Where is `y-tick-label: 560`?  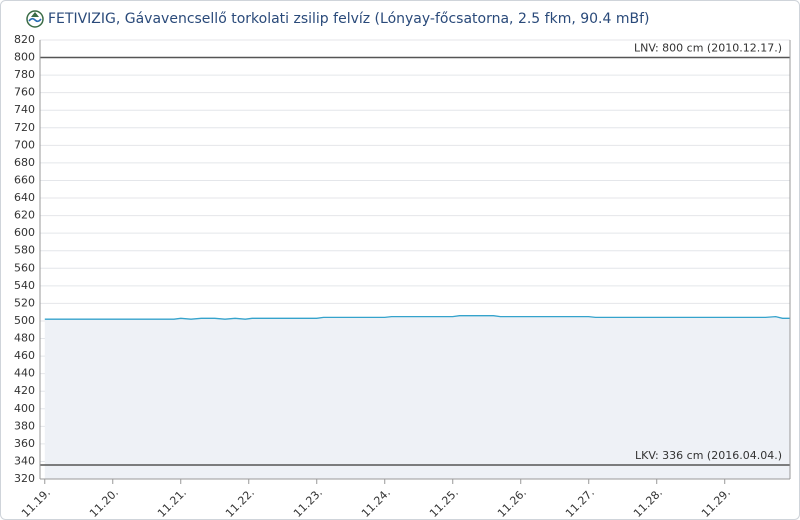
y-tick-label: 560 is located at coordinates (24, 267).